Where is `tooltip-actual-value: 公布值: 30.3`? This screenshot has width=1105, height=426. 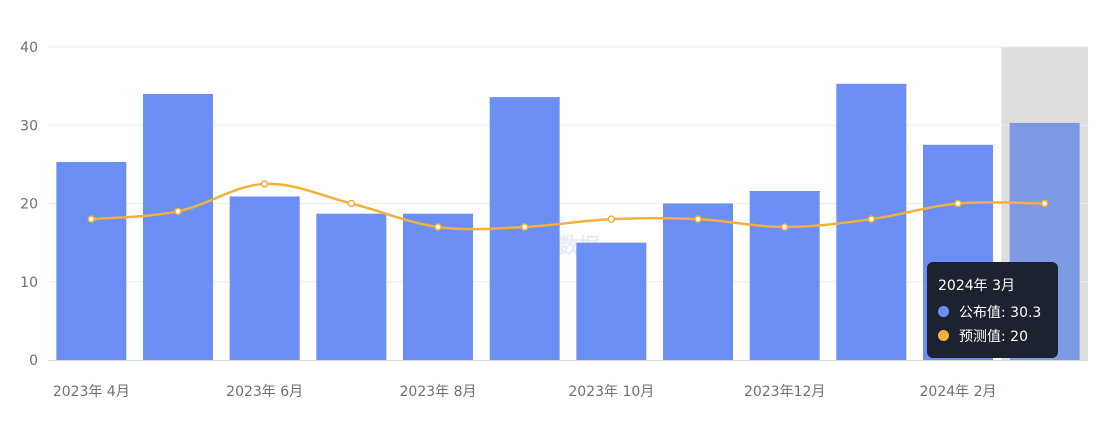
tooltip-actual-value: 公布值: 30.3 is located at coordinates (1000, 312).